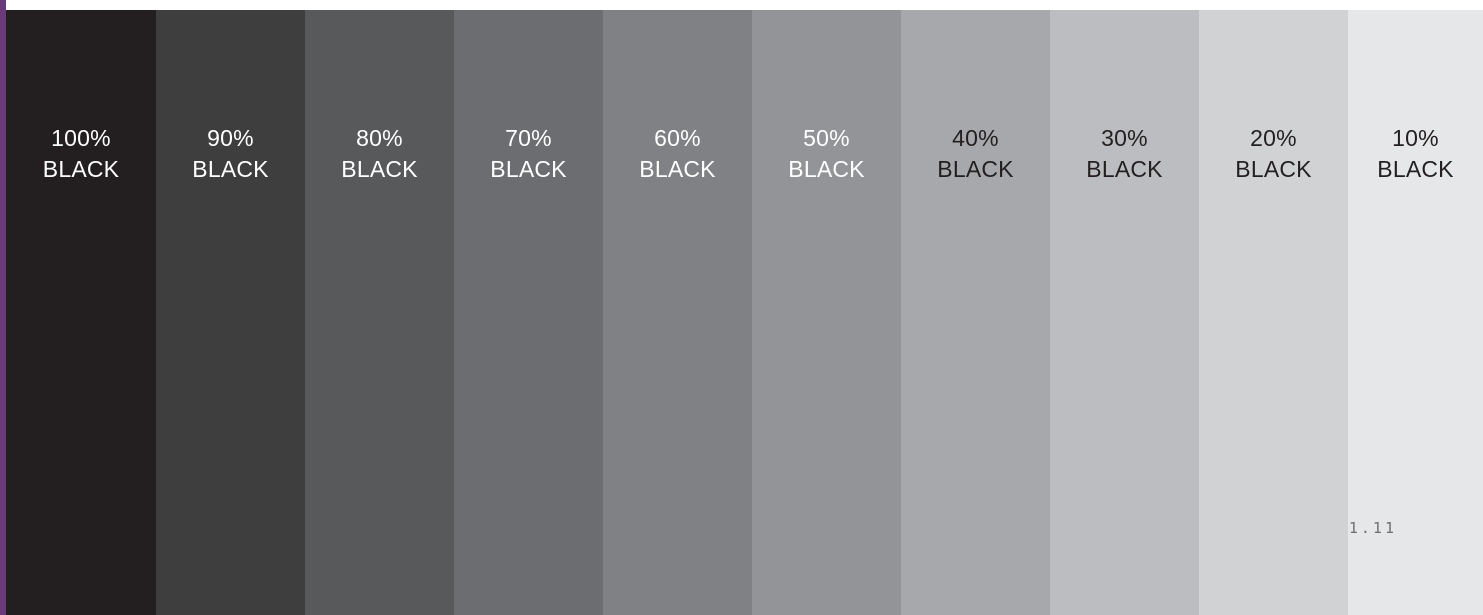 The image size is (1483, 615). I want to click on swatch-label: 70% BLACK, so click(528, 154).